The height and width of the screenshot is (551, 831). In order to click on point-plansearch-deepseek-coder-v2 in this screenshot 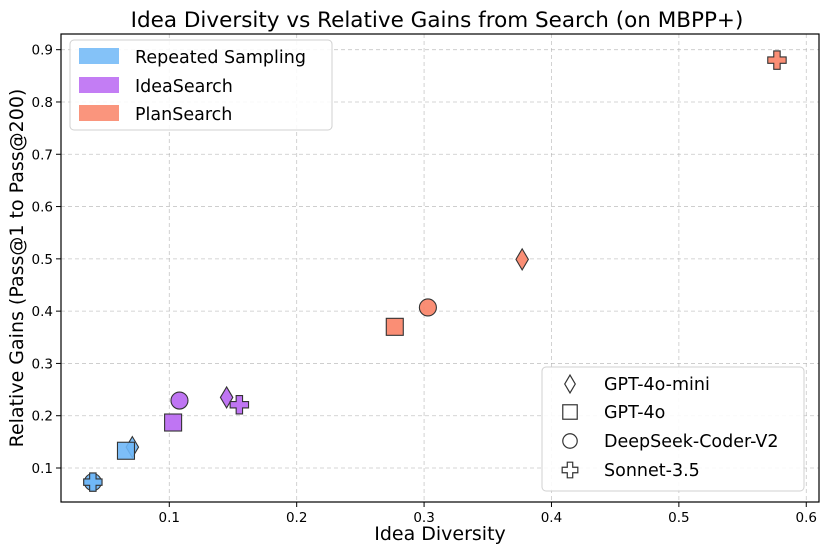, I will do `click(427, 307)`.